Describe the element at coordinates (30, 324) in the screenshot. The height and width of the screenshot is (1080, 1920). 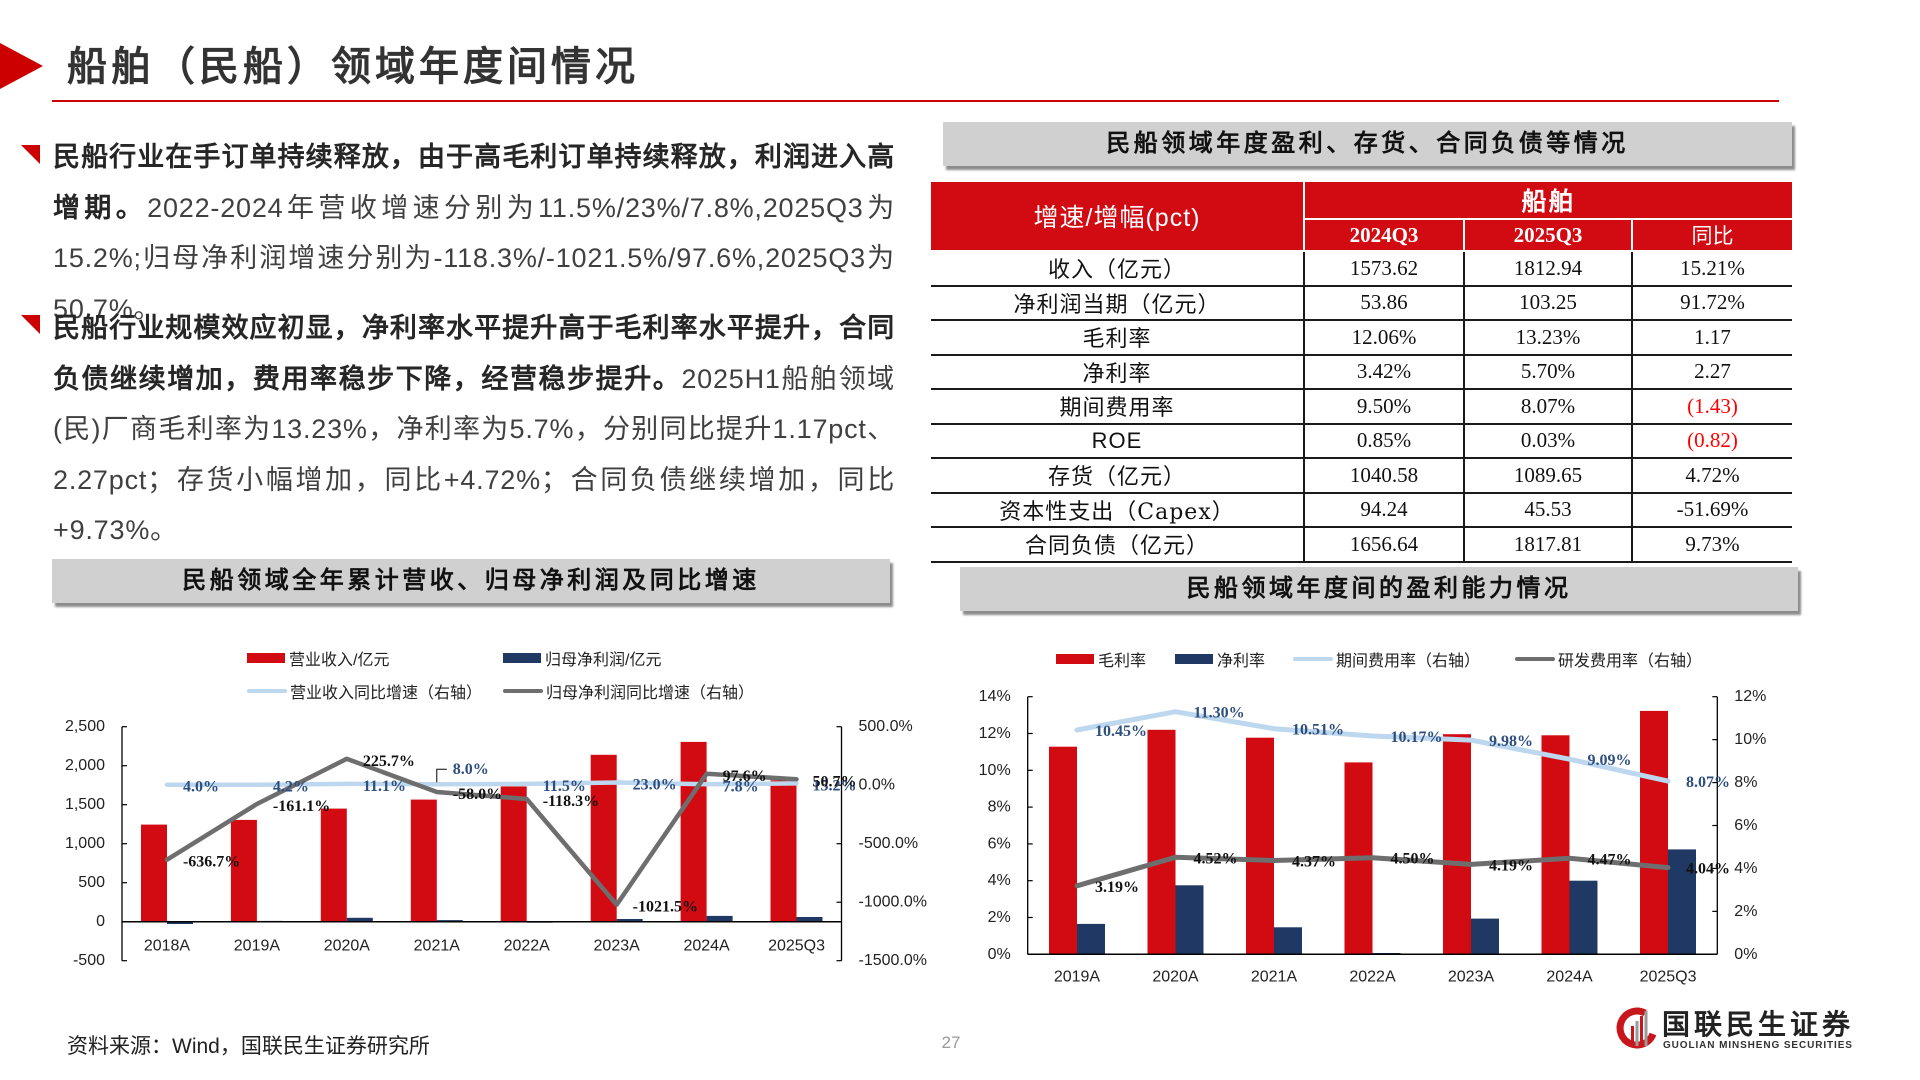
I see `bullet-triangle-icon` at that location.